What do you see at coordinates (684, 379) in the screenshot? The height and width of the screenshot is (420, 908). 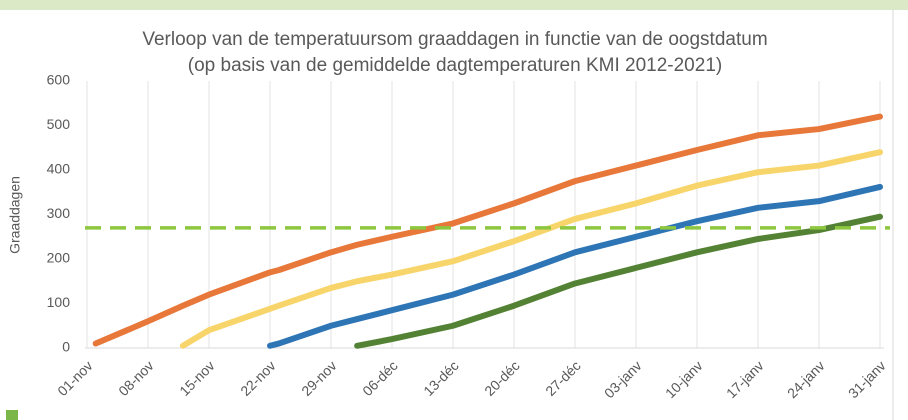 I see `x-tick-label: 10-janv` at bounding box center [684, 379].